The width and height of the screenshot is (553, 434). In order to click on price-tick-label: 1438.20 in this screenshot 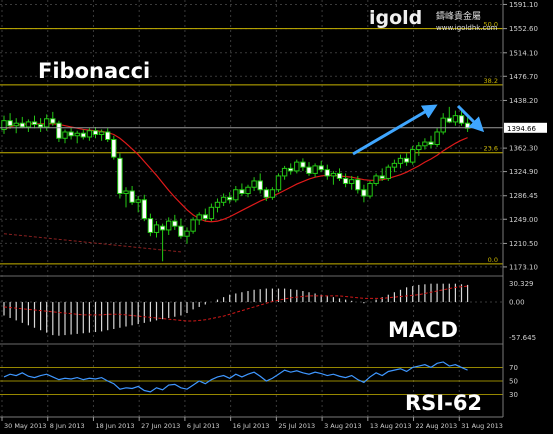, I will do `click(523, 101)`.